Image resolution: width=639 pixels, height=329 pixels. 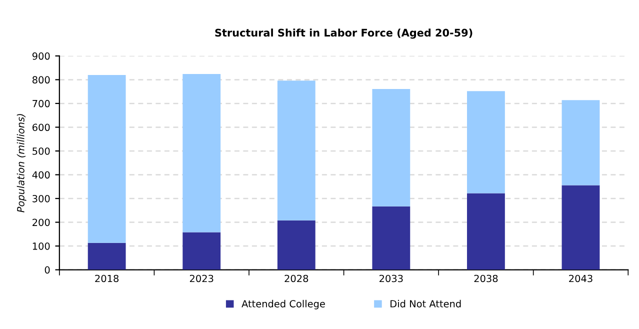 What do you see at coordinates (391, 278) in the screenshot?
I see `x-tick-label: 2033` at bounding box center [391, 278].